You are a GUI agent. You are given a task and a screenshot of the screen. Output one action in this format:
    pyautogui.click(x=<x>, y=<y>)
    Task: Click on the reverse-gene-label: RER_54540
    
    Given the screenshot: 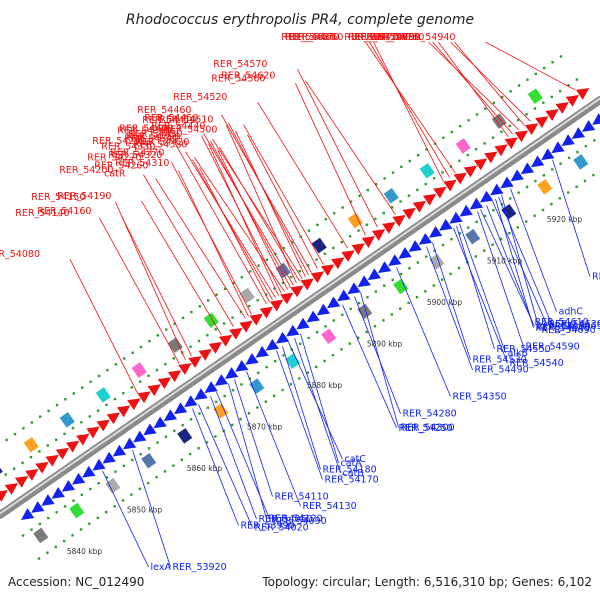 What is the action you would take?
    pyautogui.click(x=537, y=363)
    